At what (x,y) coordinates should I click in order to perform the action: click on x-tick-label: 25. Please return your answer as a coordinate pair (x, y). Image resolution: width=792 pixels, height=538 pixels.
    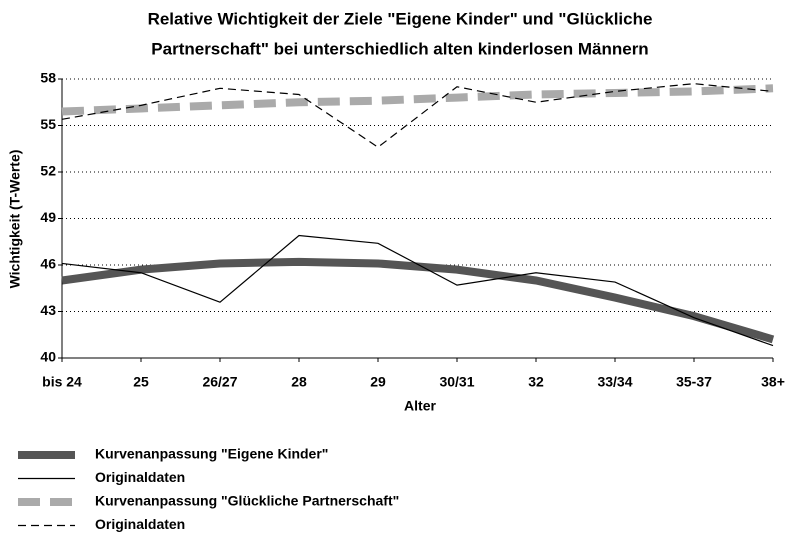
    Looking at the image, I should click on (141, 382).